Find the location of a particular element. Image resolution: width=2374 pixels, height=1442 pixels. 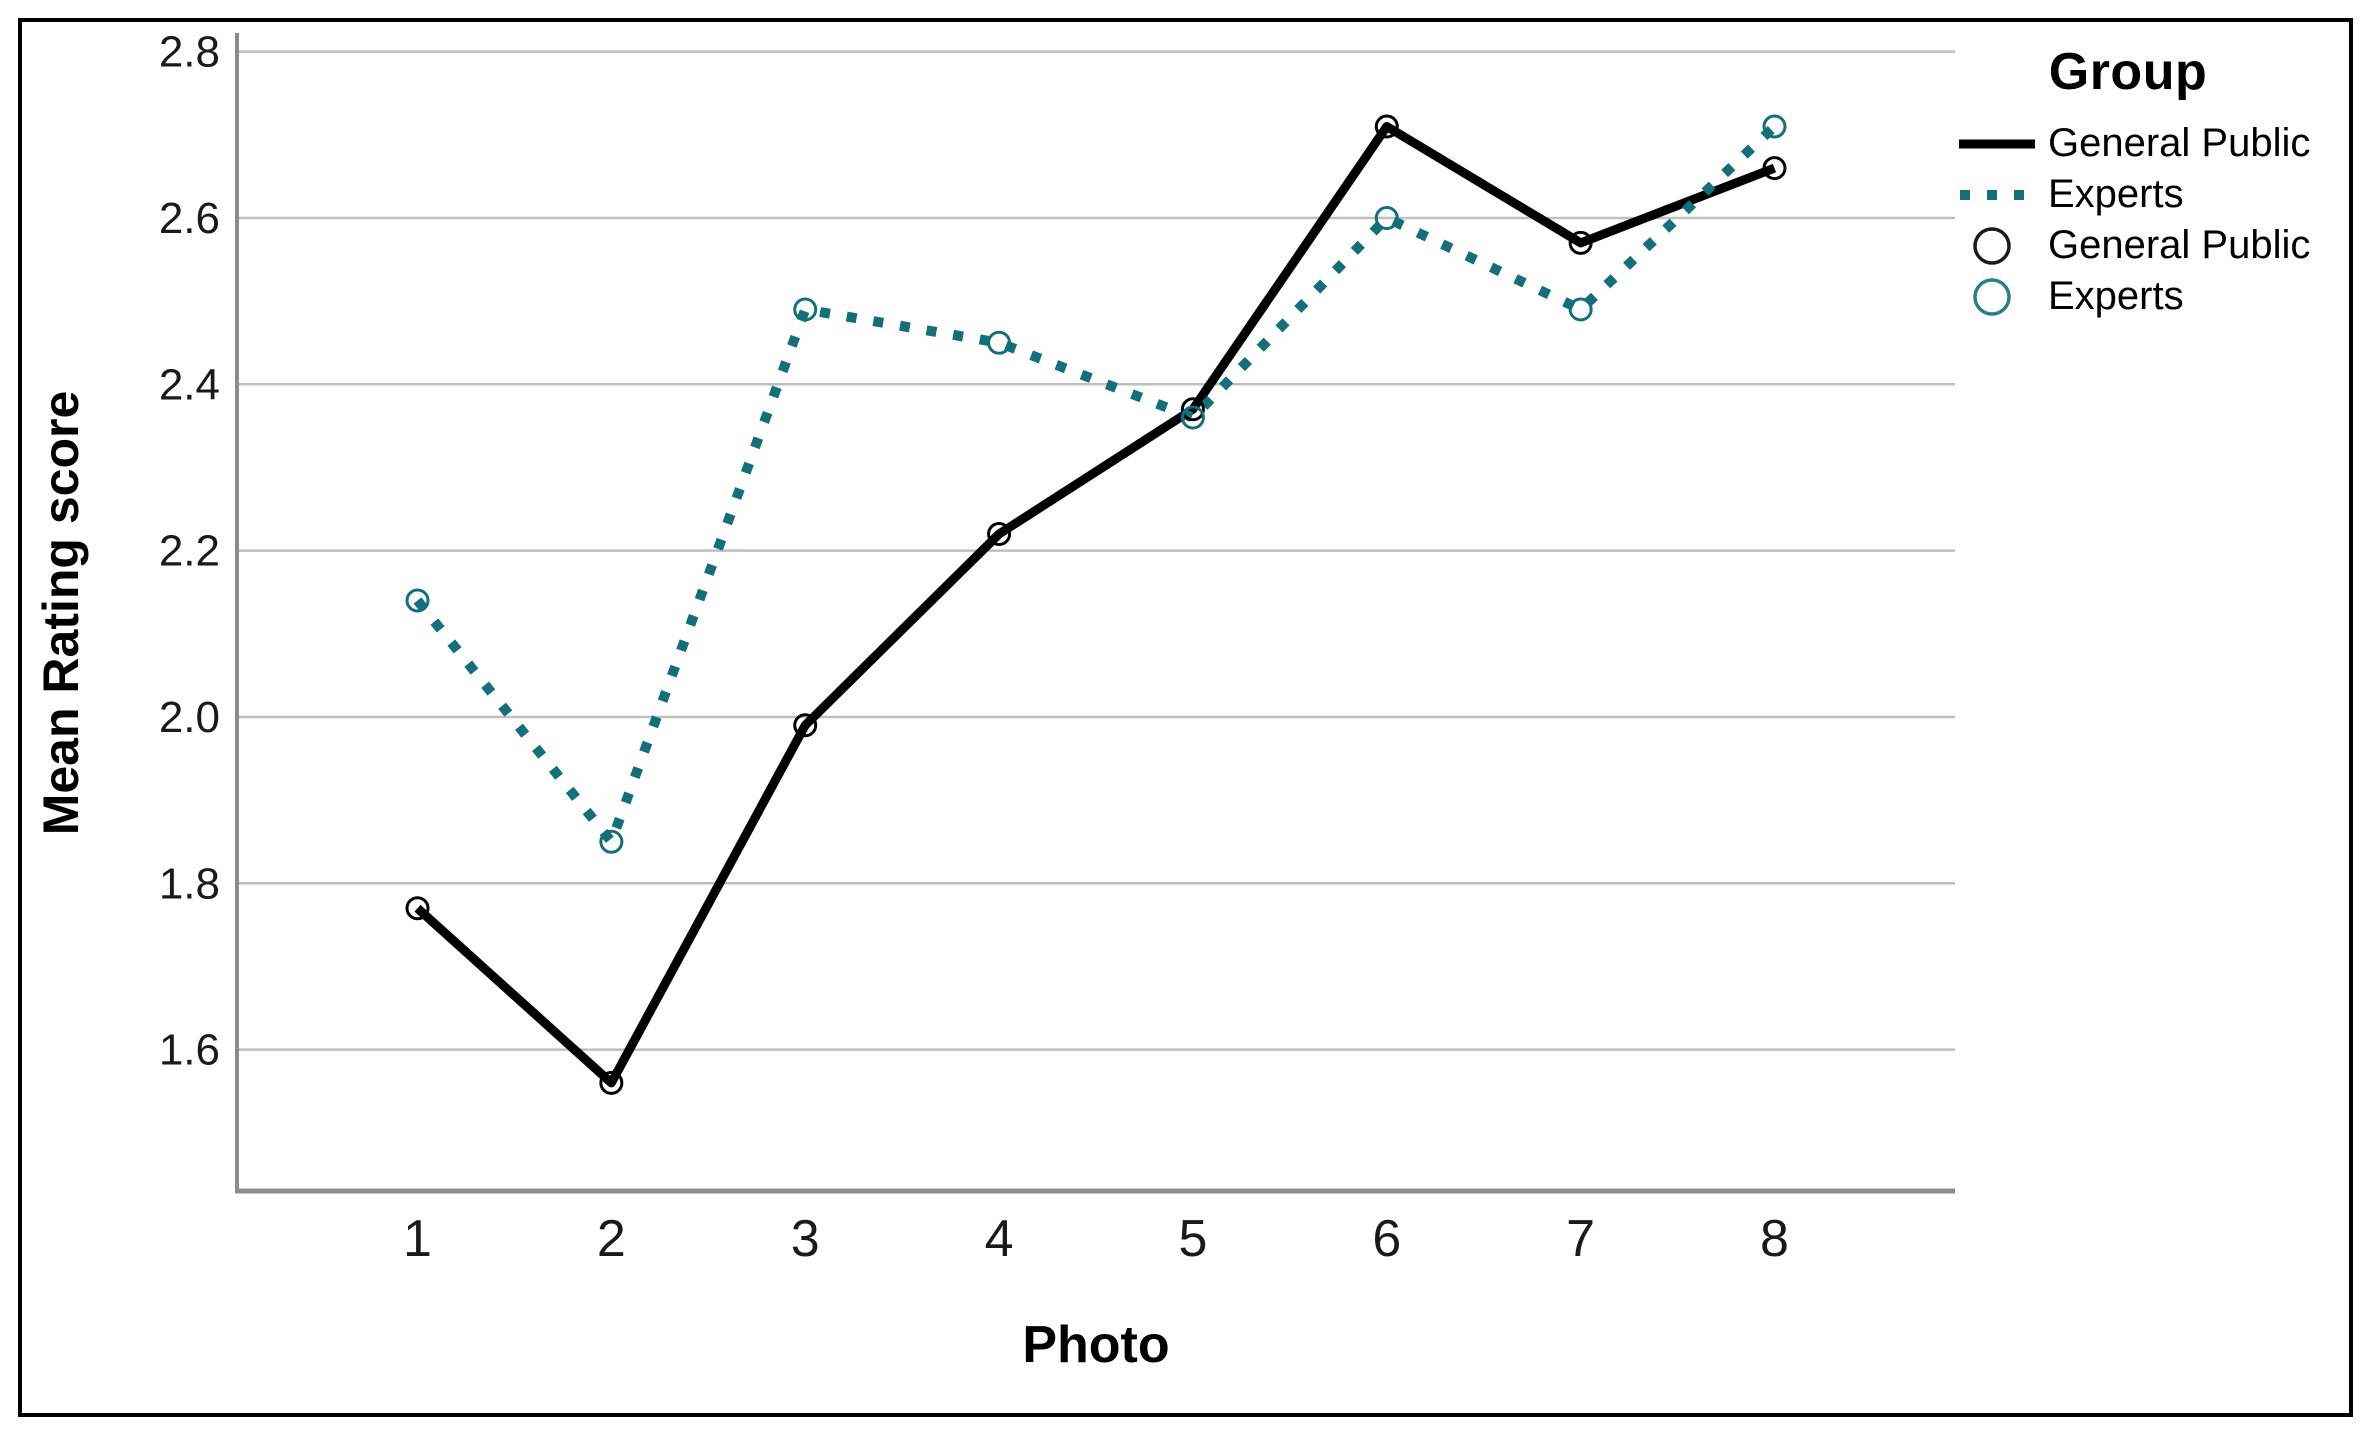

dotted-line-swatch-icon is located at coordinates (1999, 195).